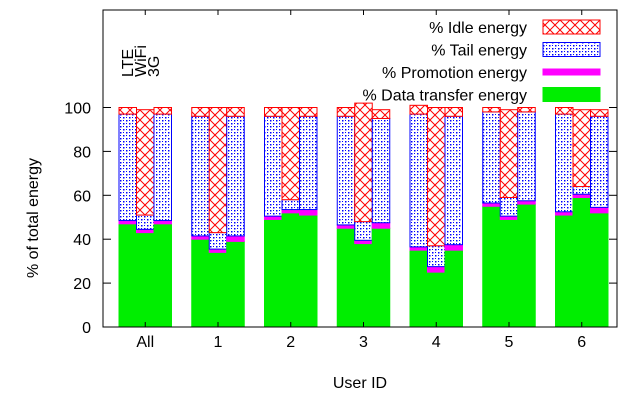 Image resolution: width=626 pixels, height=395 pixels. What do you see at coordinates (360, 383) in the screenshot?
I see `x-axis-label: User ID` at bounding box center [360, 383].